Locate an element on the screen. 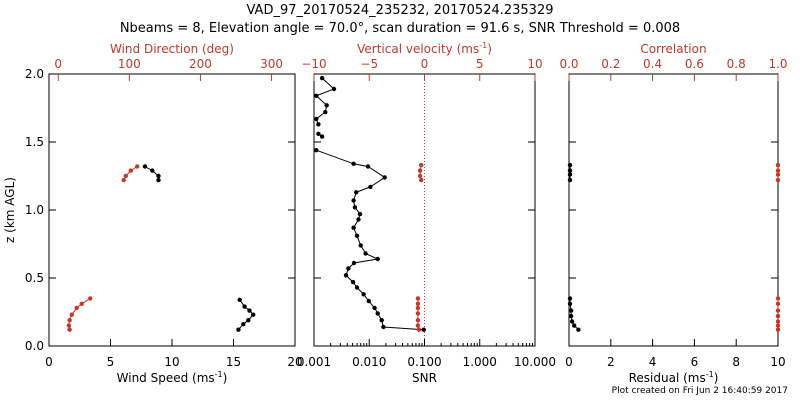  series-line-left-top is located at coordinates (130, 173).